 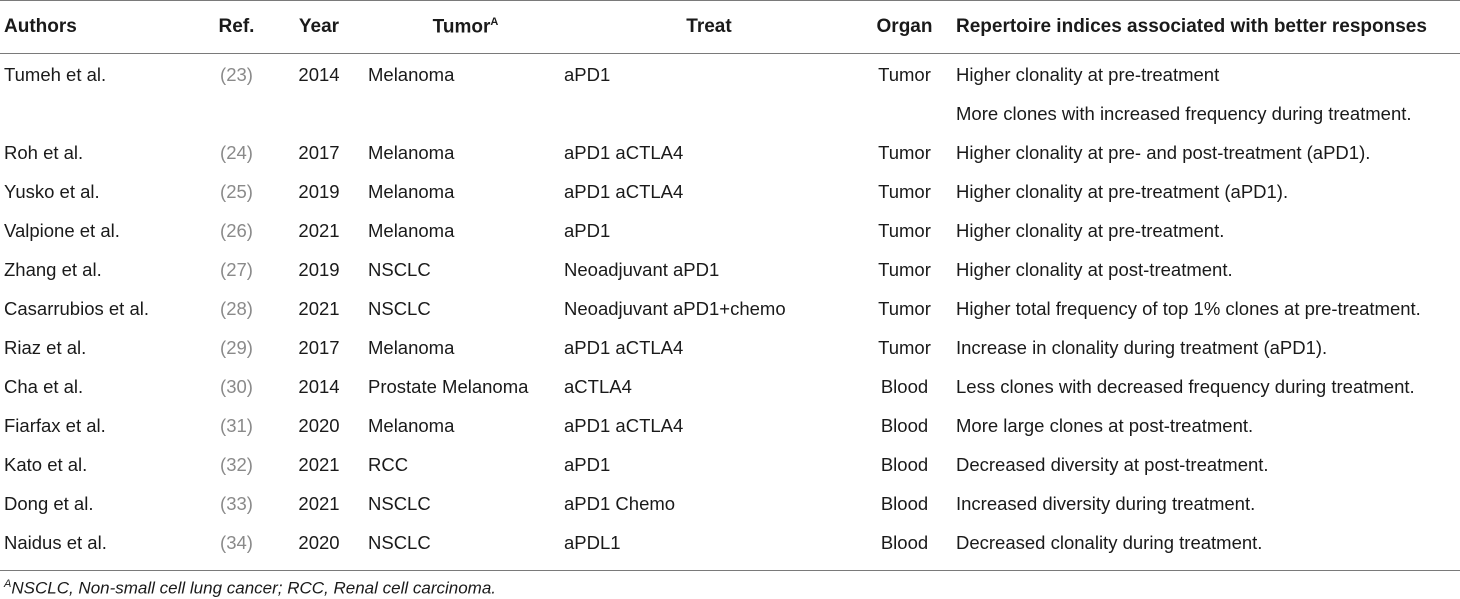 What do you see at coordinates (236, 269) in the screenshot?
I see `ref-link: 27` at bounding box center [236, 269].